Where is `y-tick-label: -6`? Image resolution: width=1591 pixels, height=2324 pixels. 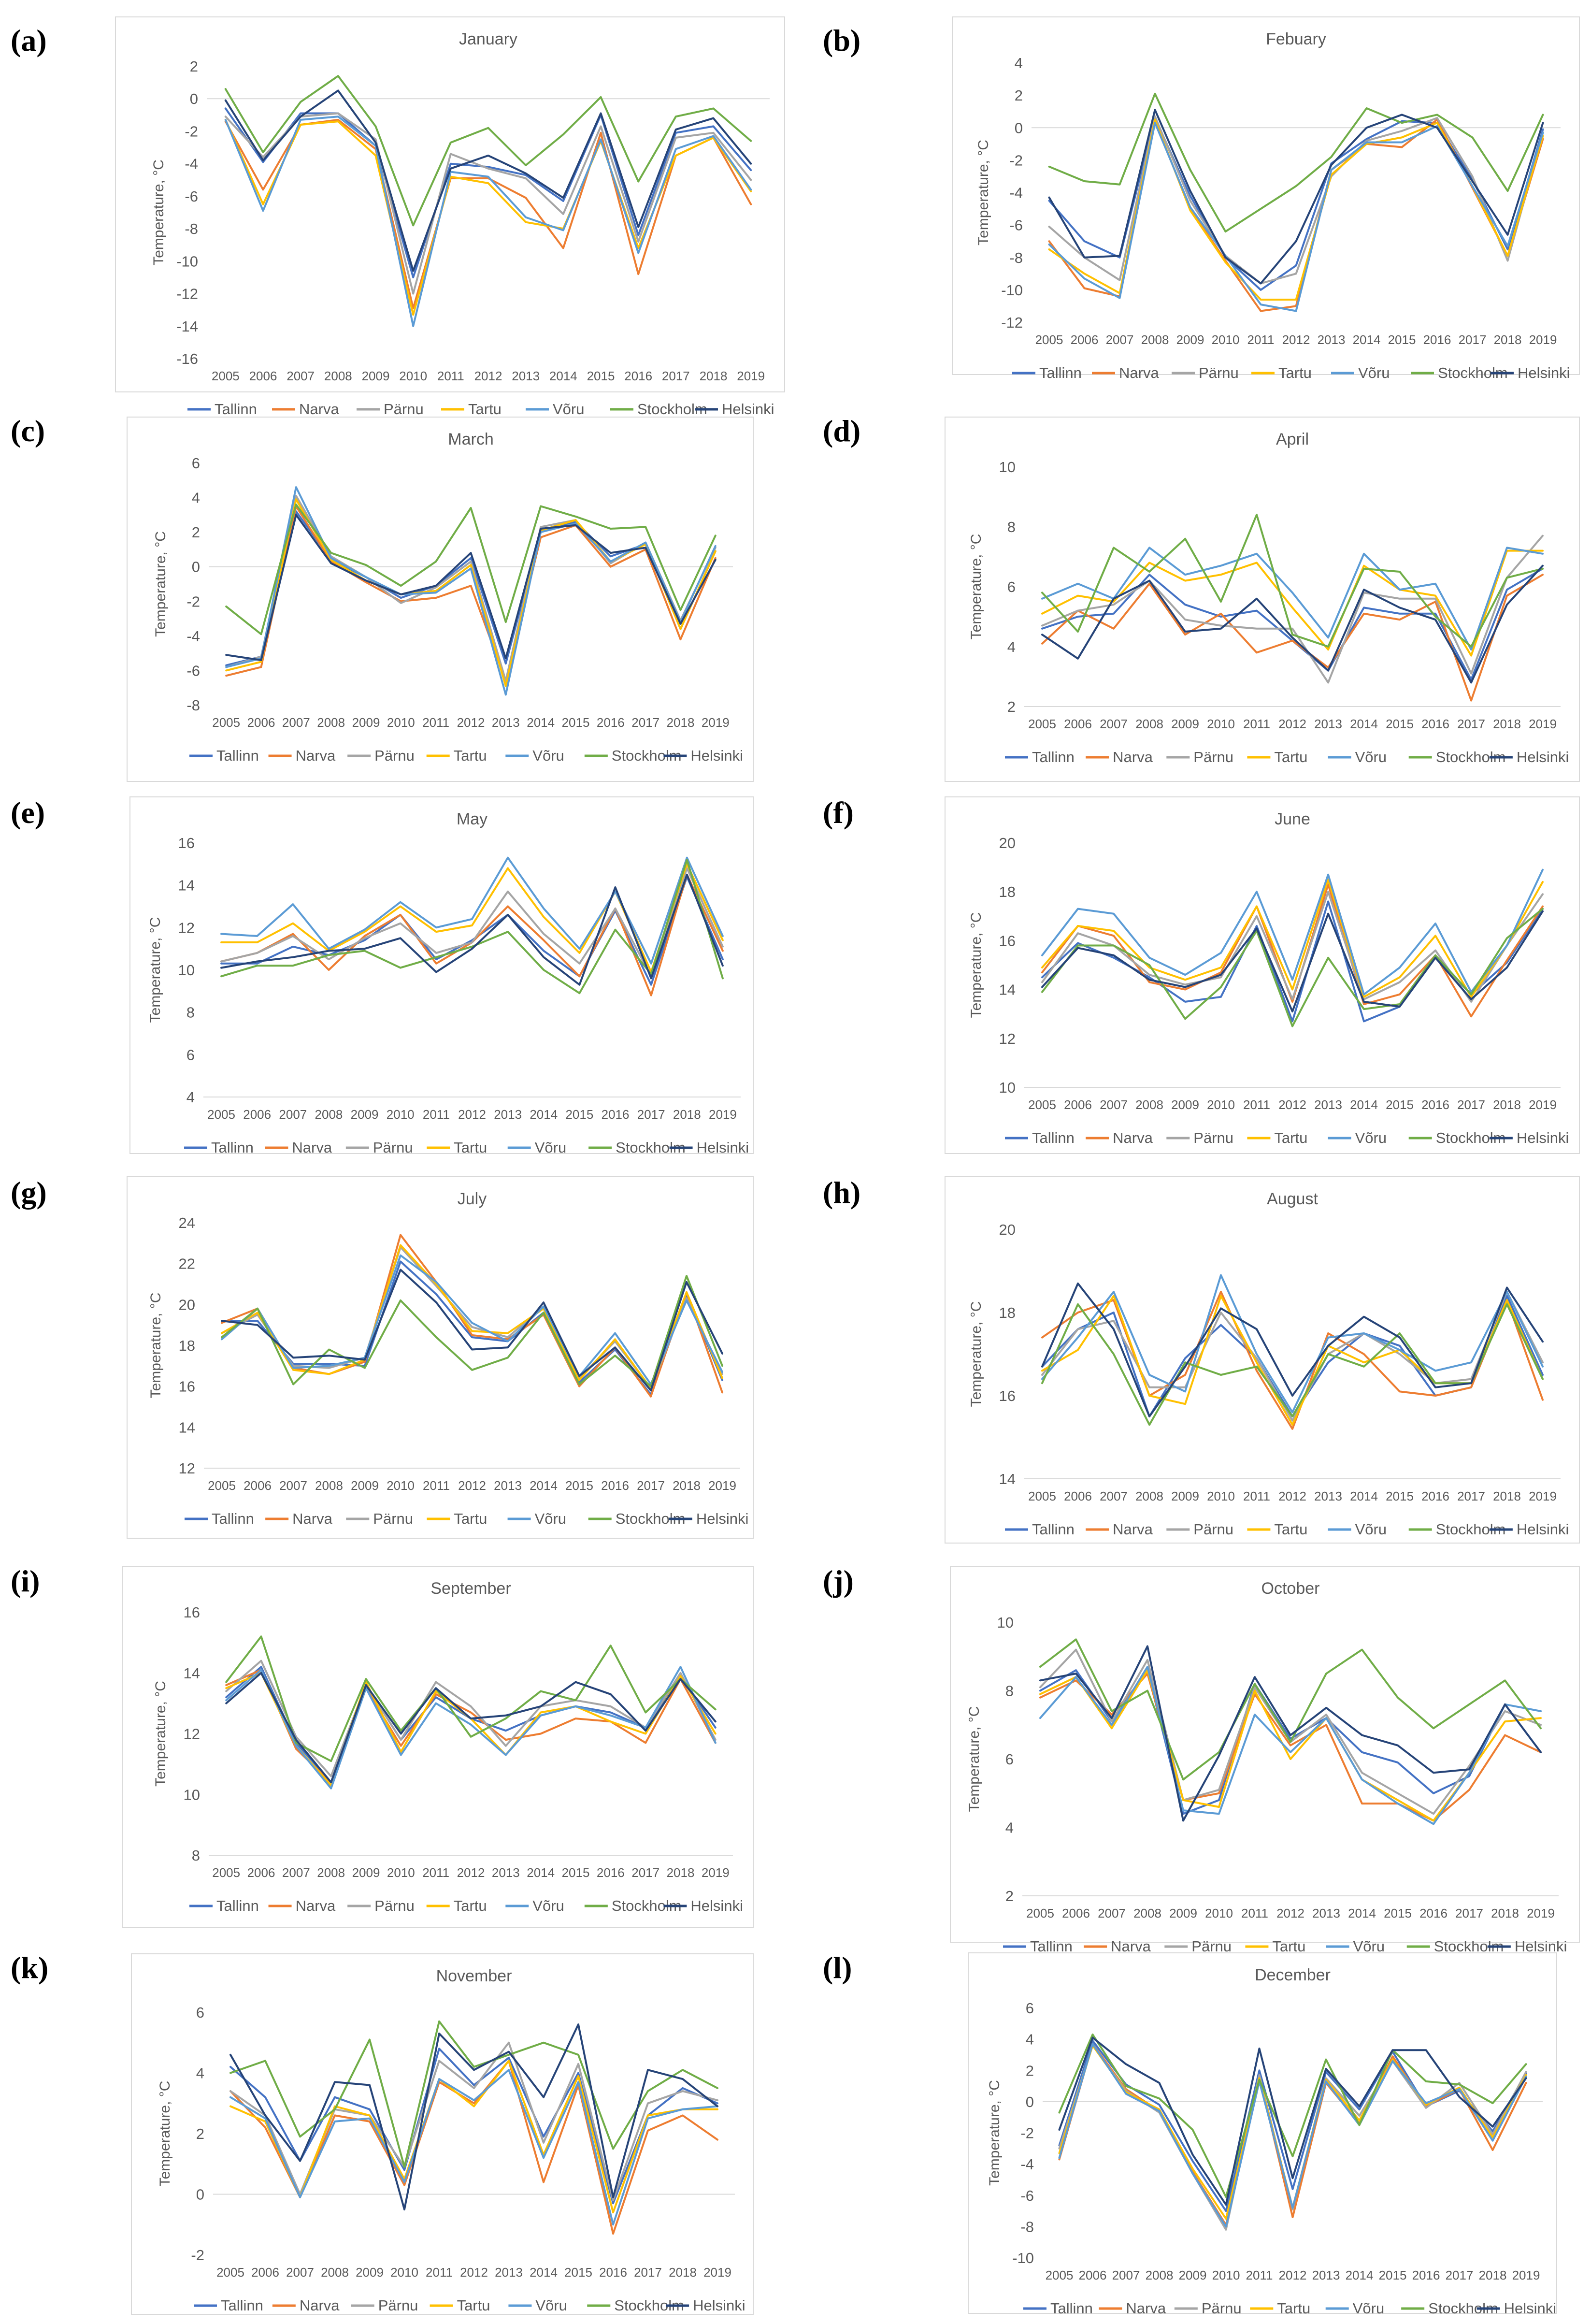
y-tick-label: -6 is located at coordinates (192, 196).